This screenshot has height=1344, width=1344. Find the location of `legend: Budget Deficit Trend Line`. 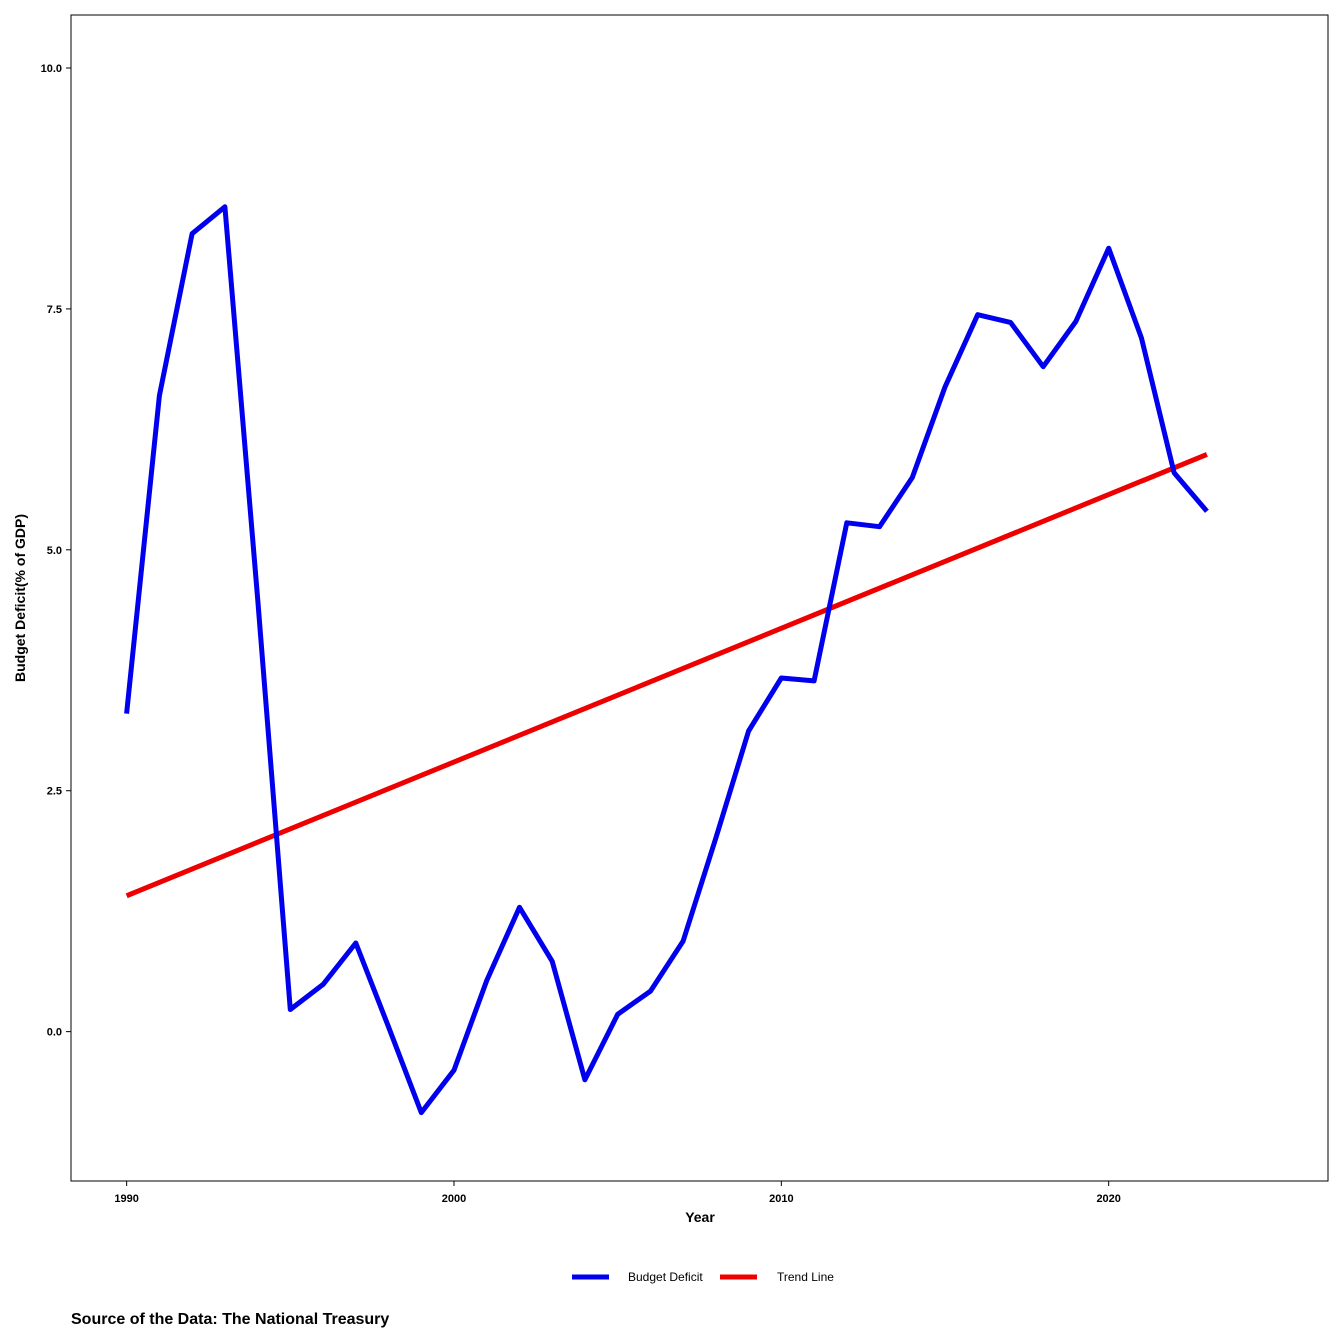

legend: Budget Deficit Trend Line is located at coordinates (703, 1277).